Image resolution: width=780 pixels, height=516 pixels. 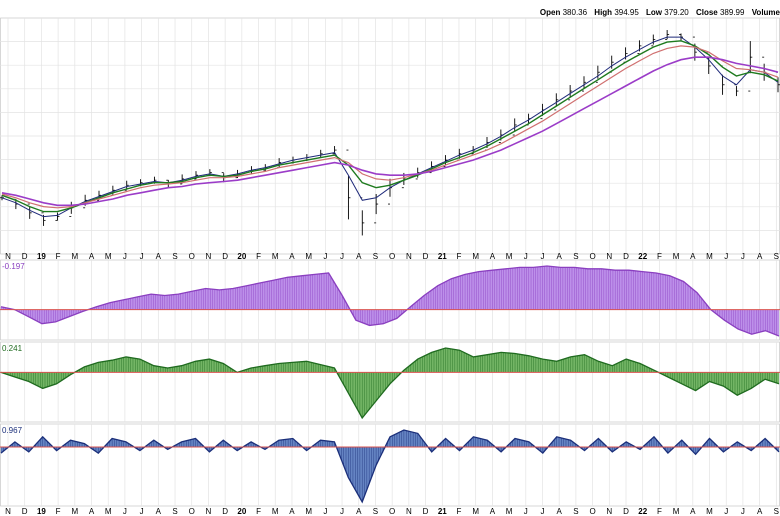 I want to click on indicator-1-value-label: -0.197, so click(x=13, y=266).